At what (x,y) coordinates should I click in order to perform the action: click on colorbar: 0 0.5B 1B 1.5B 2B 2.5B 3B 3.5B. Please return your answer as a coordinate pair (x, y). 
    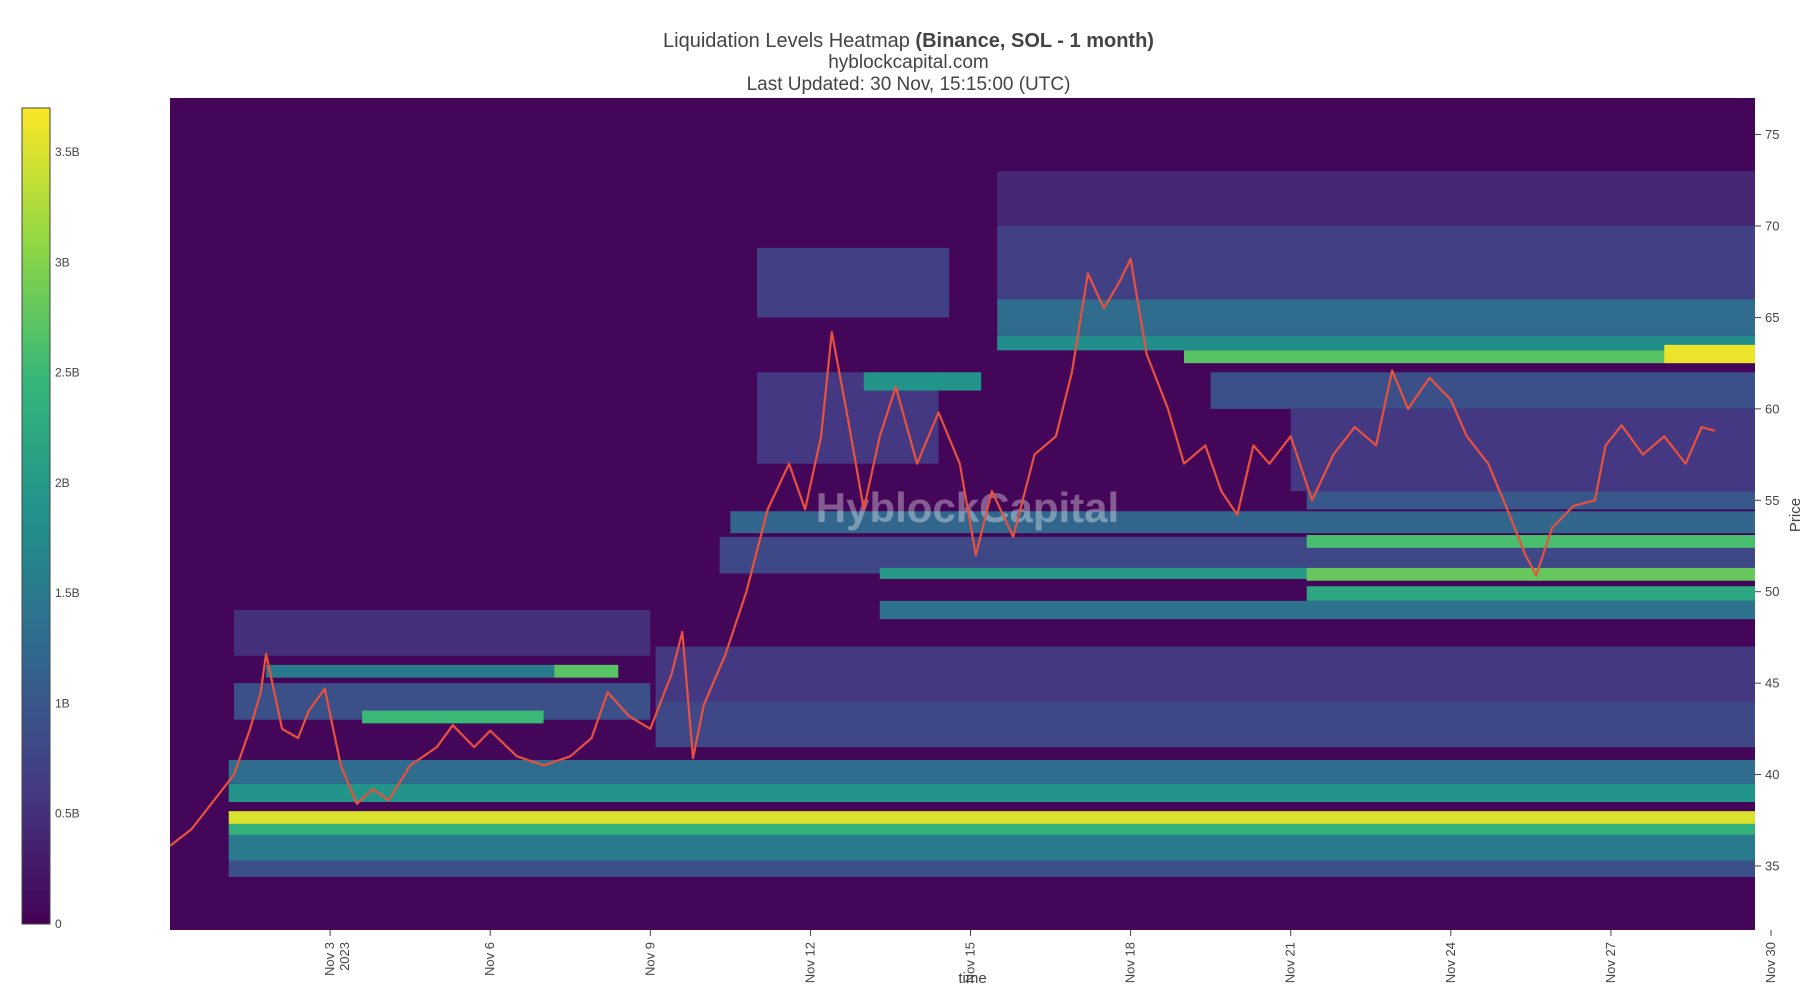
    Looking at the image, I should click on (50, 519).